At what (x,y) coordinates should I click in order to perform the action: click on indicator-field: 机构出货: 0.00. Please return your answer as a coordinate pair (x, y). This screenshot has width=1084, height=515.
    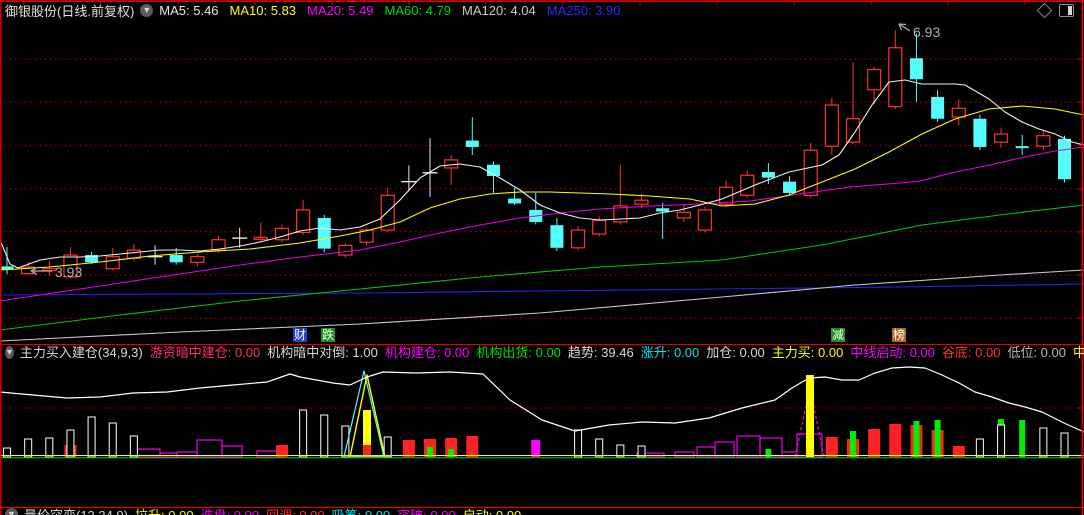
    Looking at the image, I should click on (518, 352).